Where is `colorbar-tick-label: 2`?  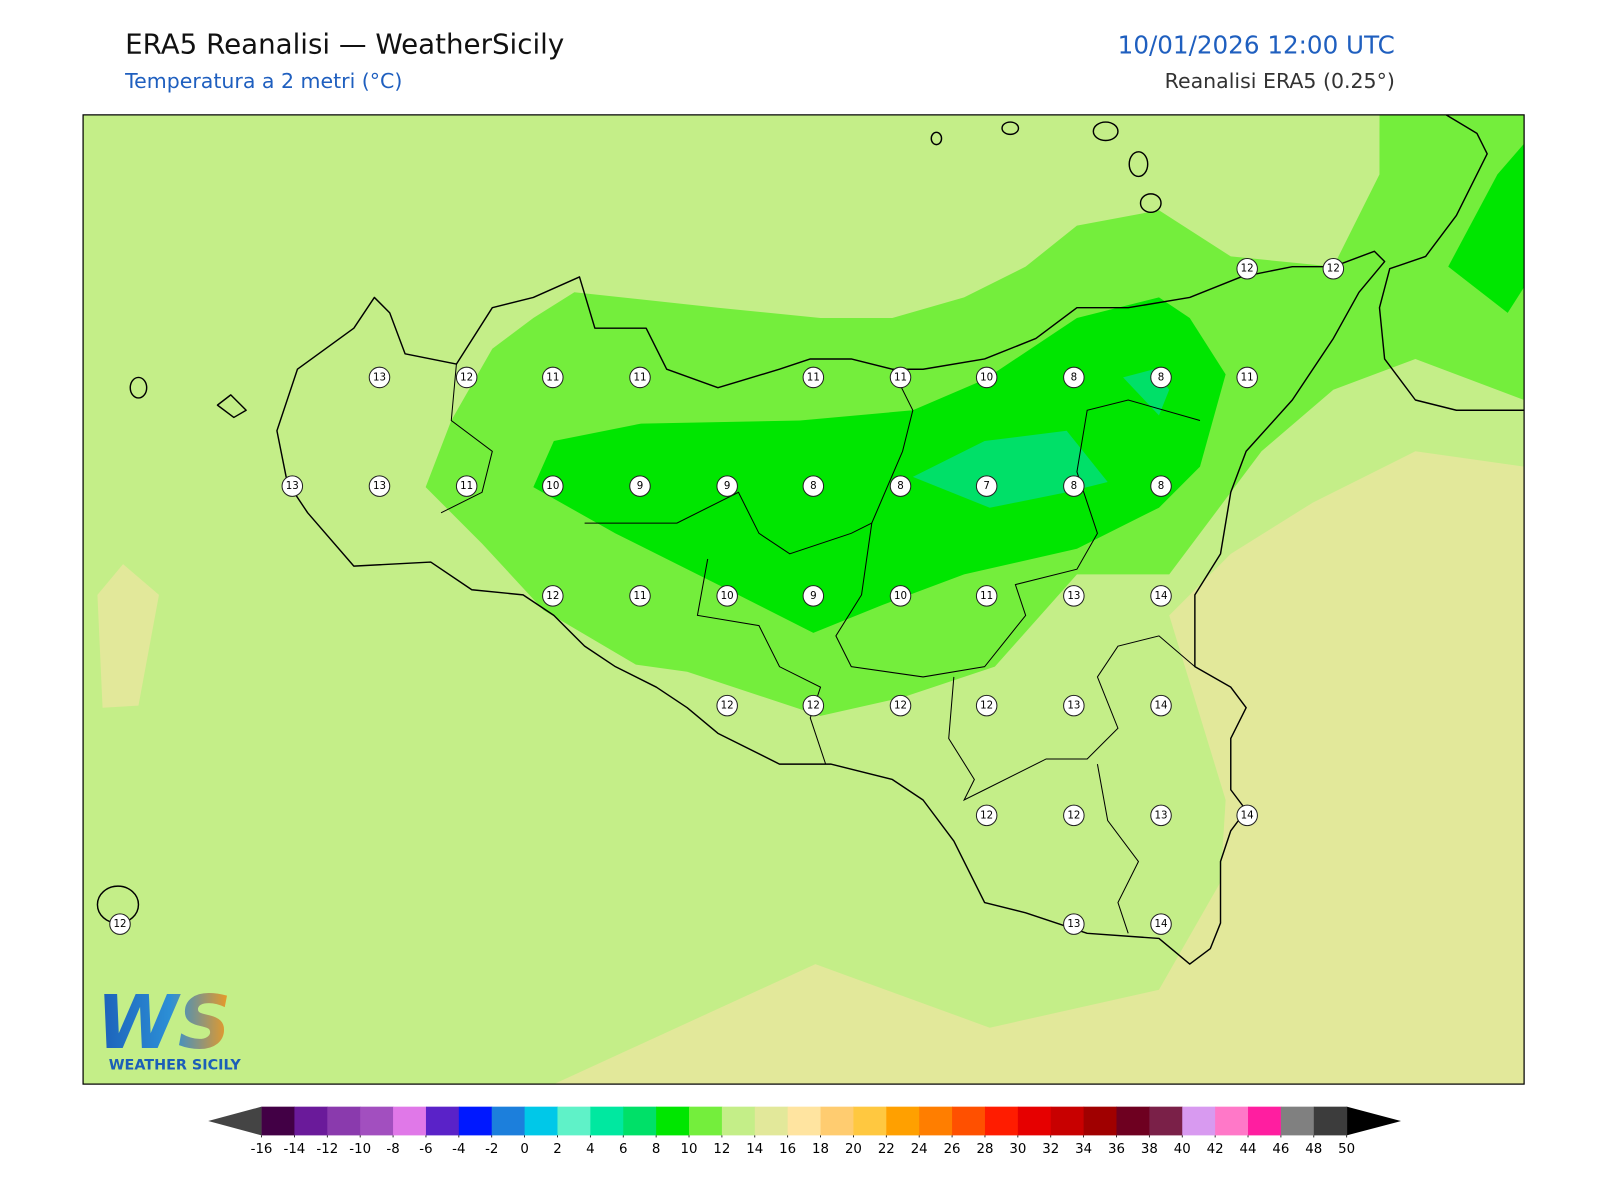 colorbar-tick-label: 2 is located at coordinates (557, 1149).